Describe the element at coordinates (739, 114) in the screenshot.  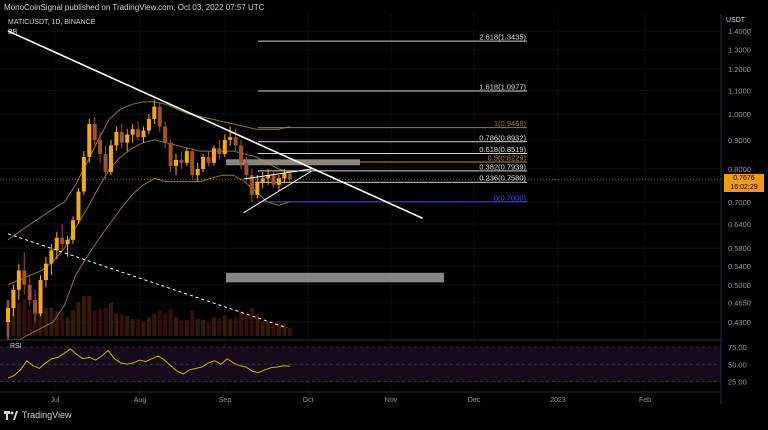
I see `price-tick-label: 1.0000` at that location.